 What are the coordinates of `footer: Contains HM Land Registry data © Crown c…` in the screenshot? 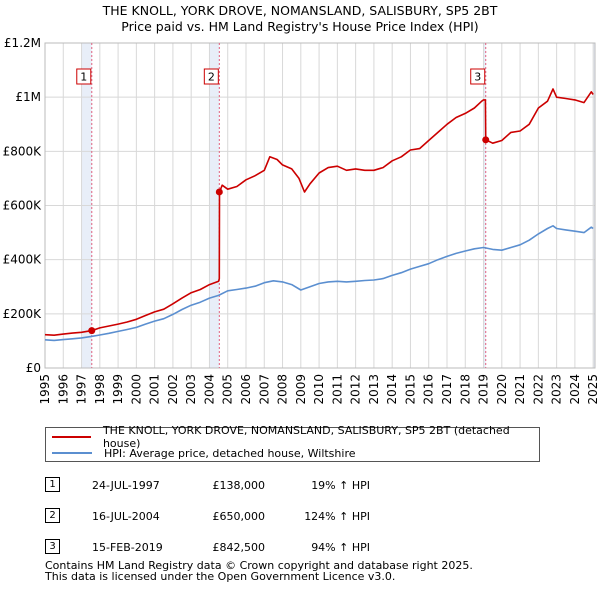 It's located at (259, 571).